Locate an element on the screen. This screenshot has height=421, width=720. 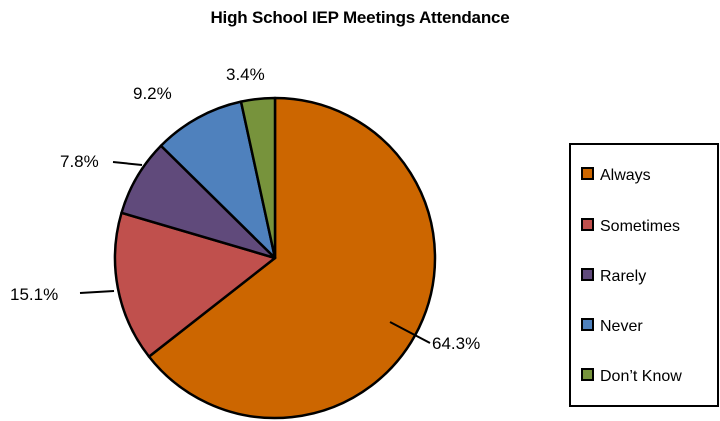
legend: Always Sometimes Rarely Never Don’t Know is located at coordinates (644, 275).